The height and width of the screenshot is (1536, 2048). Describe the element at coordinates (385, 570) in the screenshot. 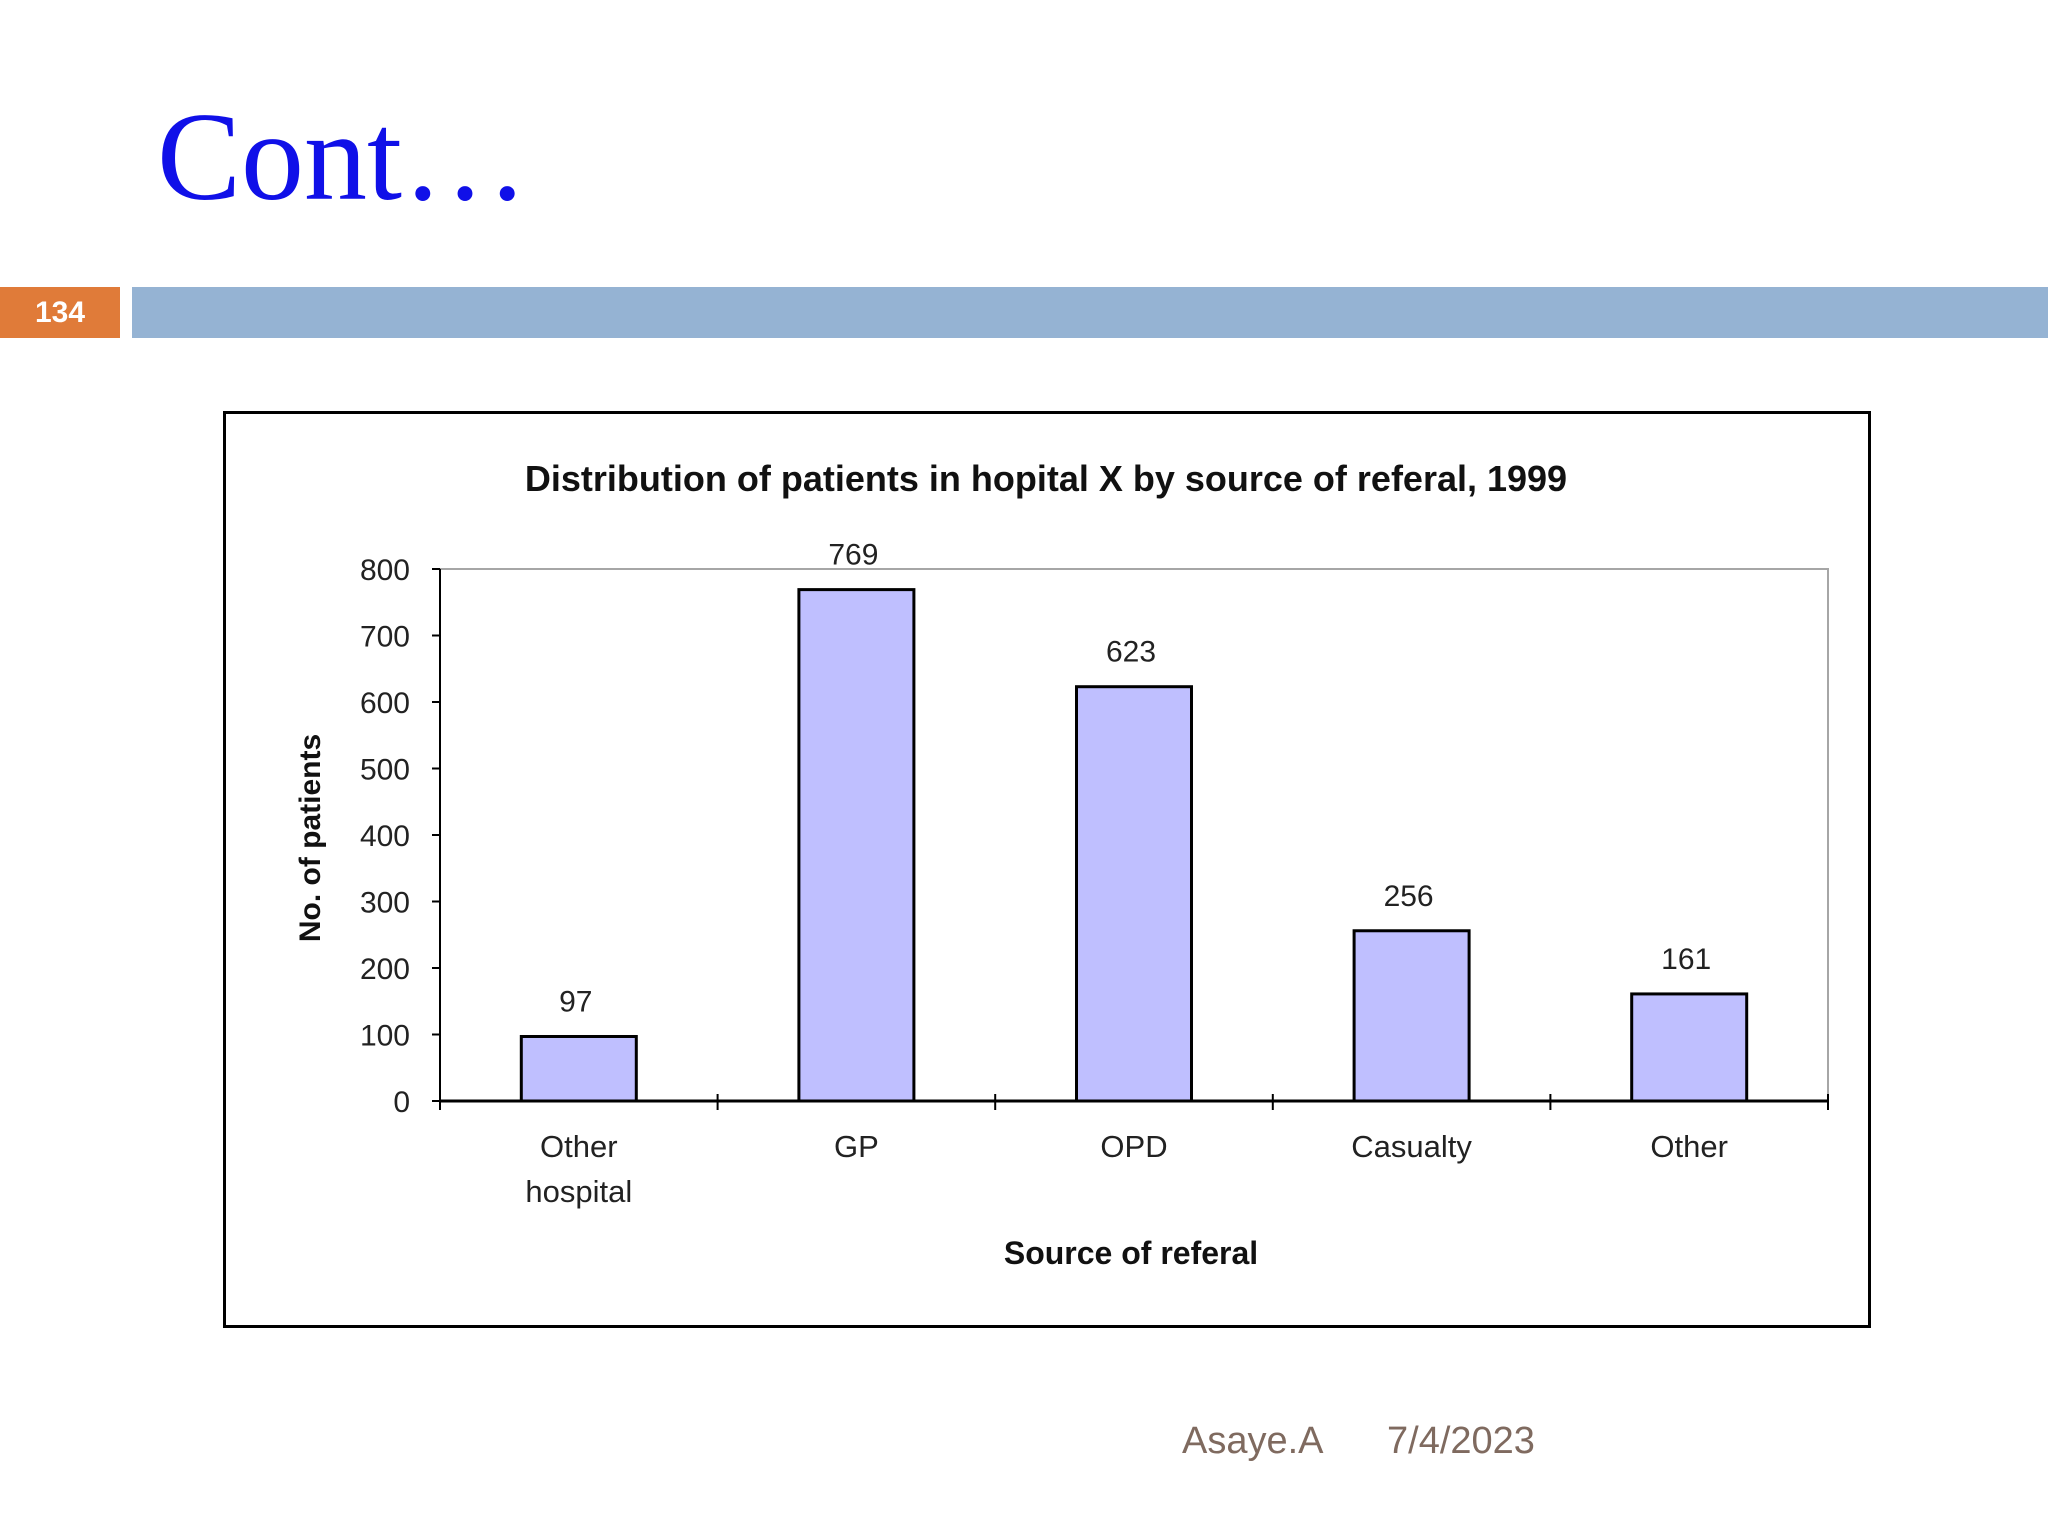

I see `y-tick-label: 800` at that location.